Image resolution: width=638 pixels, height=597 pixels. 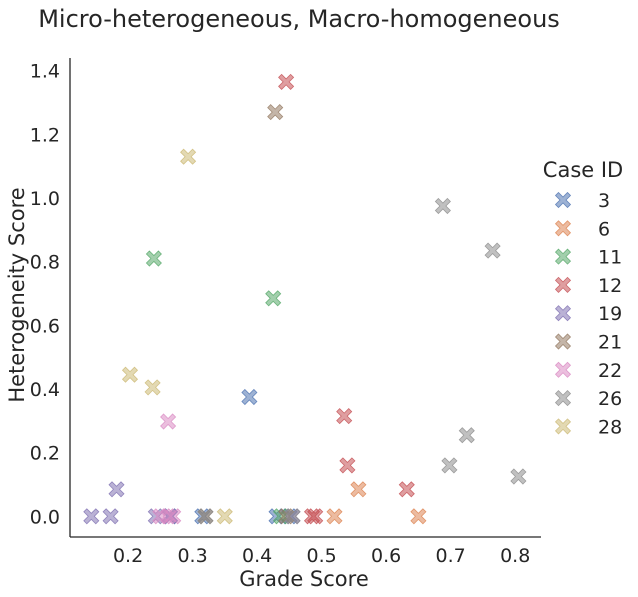 I want to click on chart-title: Micro-heterogeneous, Macro-homogeneous, so click(x=299, y=19).